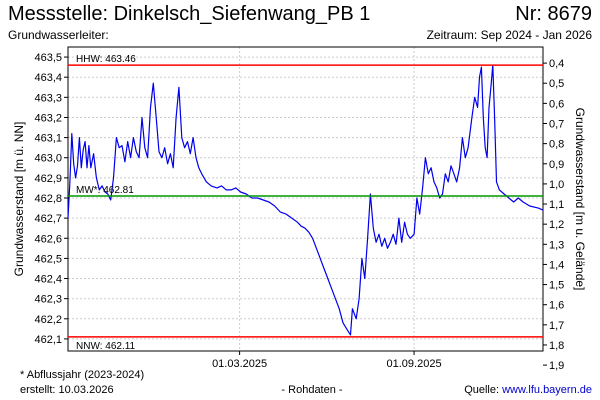  Describe the element at coordinates (556, 326) in the screenshot. I see `y-right-tick-label: 1,7` at that location.